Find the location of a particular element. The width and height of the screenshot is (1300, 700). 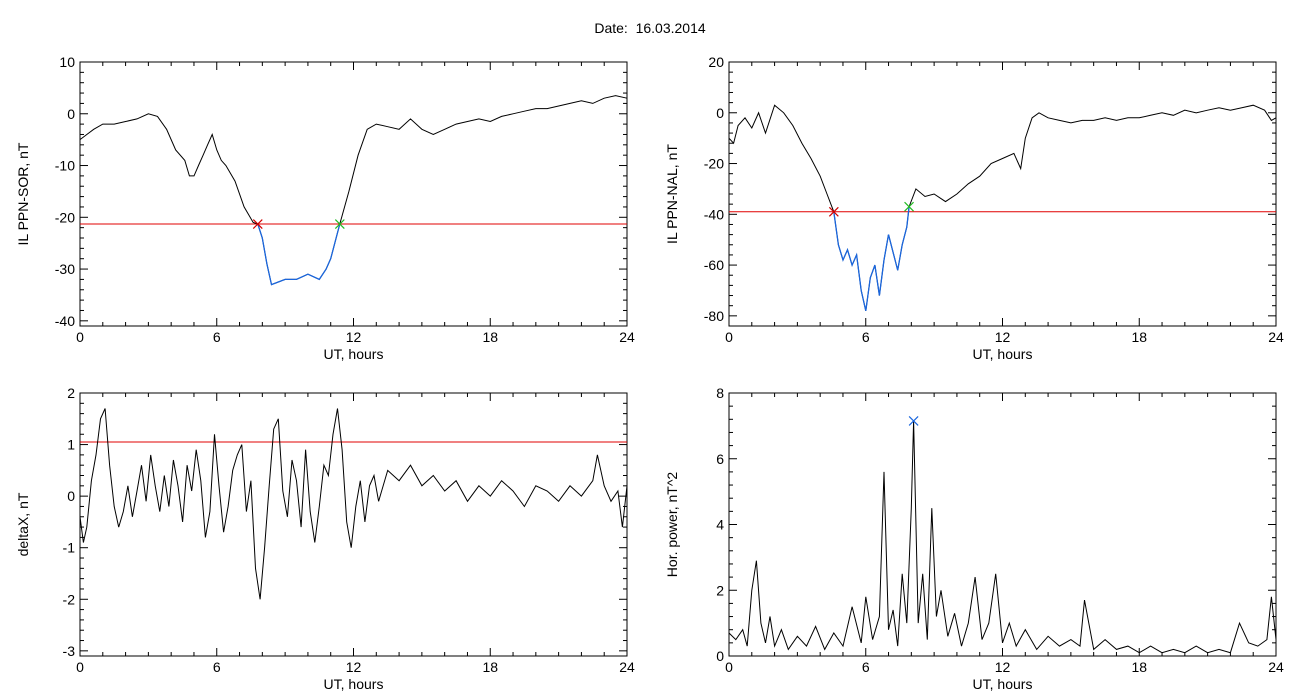

y-tick-label: 10 is located at coordinates (67, 62).